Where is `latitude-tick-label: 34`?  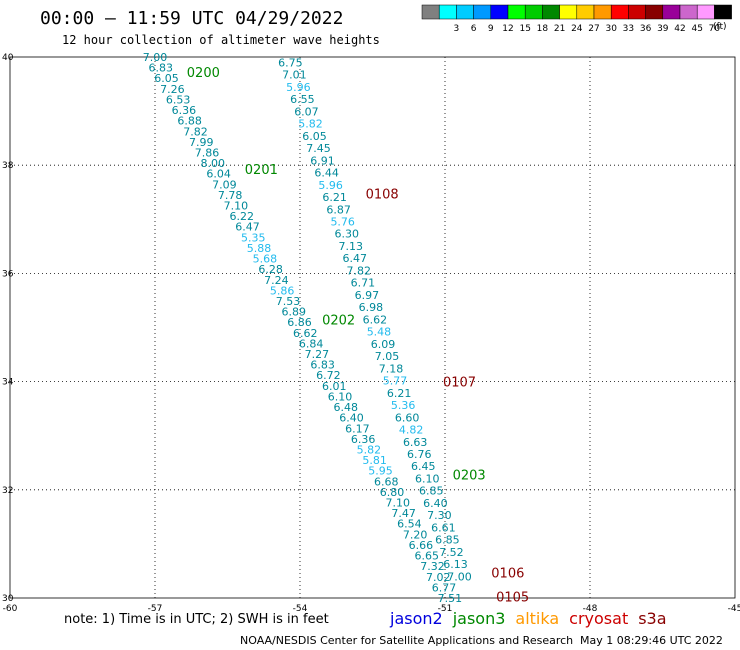 latitude-tick-label: 34 is located at coordinates (8, 383).